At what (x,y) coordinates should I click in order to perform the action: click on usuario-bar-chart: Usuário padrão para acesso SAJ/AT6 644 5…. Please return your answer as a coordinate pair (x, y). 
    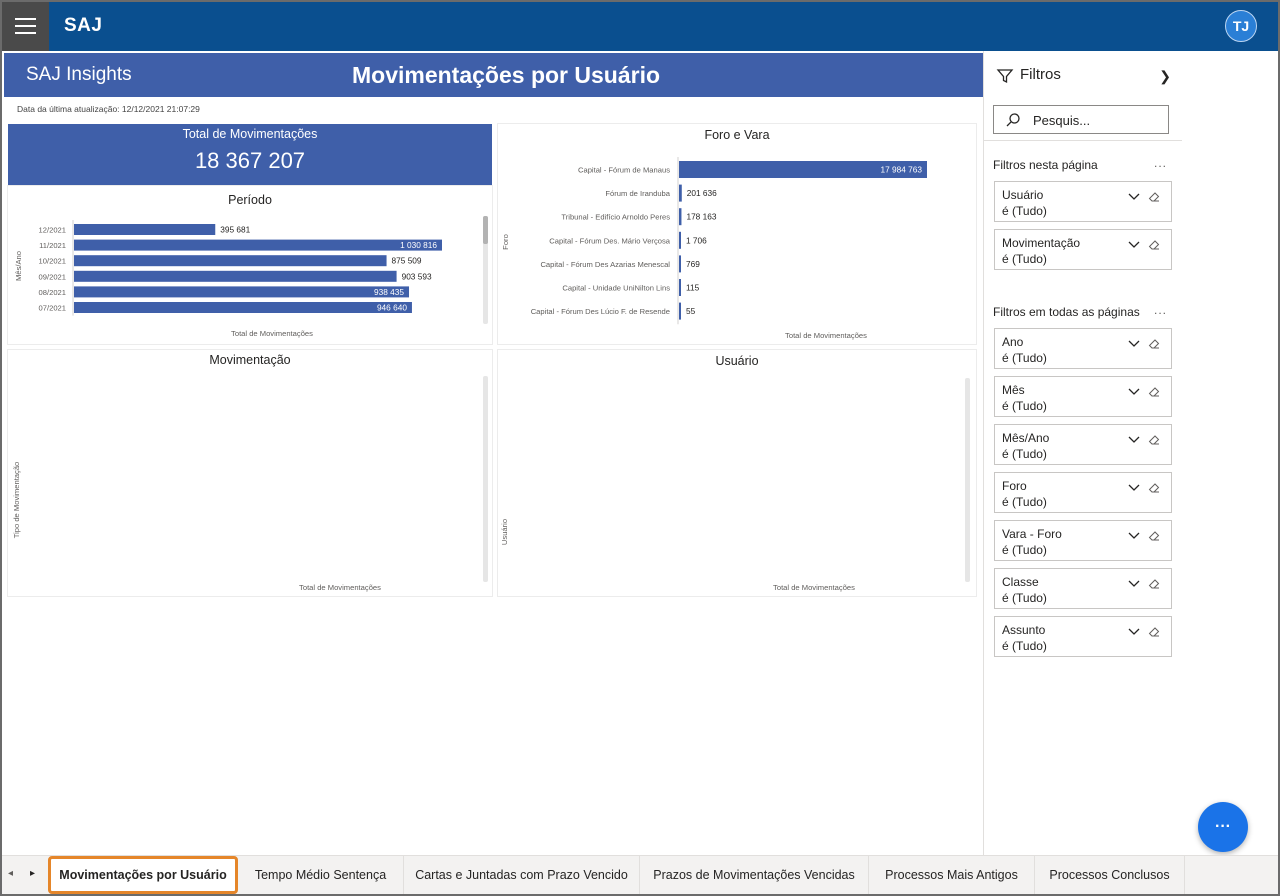
    Looking at the image, I should click on (677, 555).